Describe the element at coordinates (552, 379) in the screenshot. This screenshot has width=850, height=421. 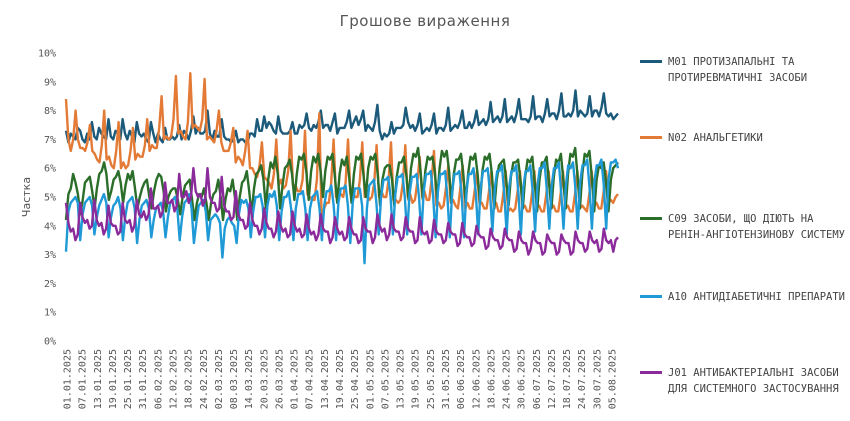
I see `x-tick-label: 12.07.2025` at that location.